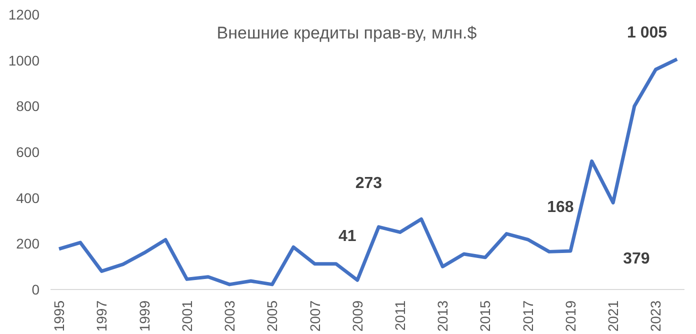 This screenshot has height=334, width=696. I want to click on x-tick-label: 2019, so click(570, 316).